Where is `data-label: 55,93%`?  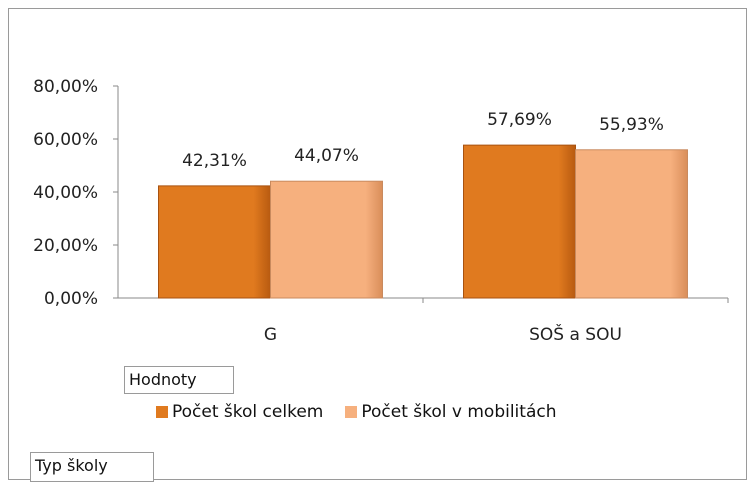
data-label: 55,93% is located at coordinates (631, 125).